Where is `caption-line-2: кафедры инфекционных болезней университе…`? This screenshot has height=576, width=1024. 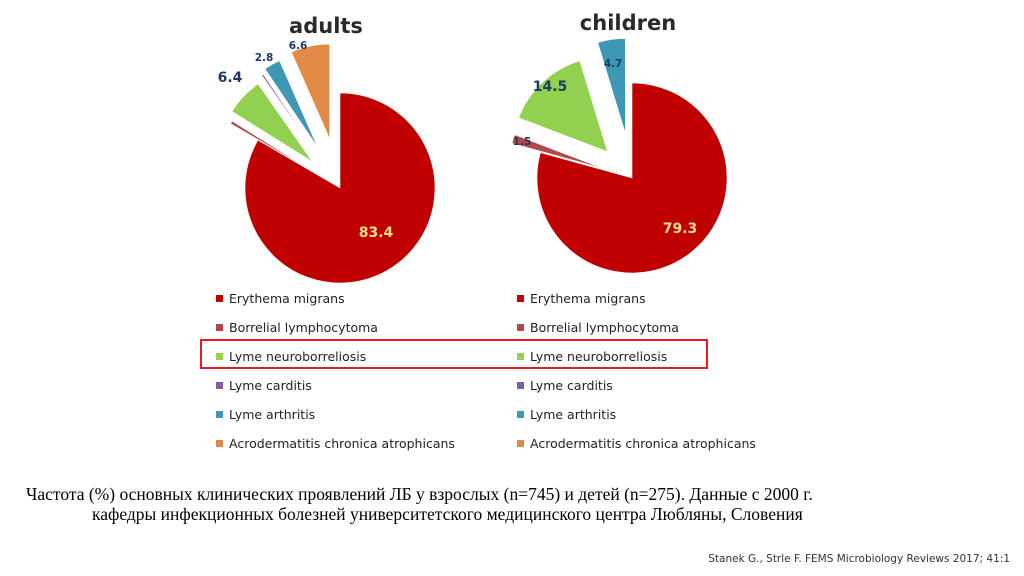
caption-line-2: кафедры инфекционных болезней университе… is located at coordinates (447, 514).